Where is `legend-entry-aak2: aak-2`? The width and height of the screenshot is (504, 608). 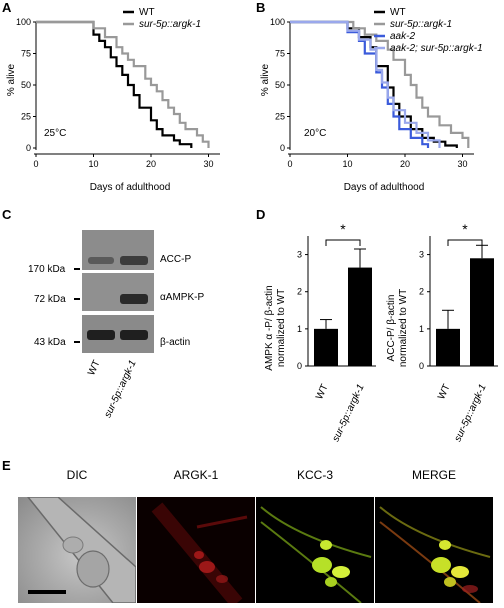 legend-entry-aak2: aak-2 is located at coordinates (402, 36).